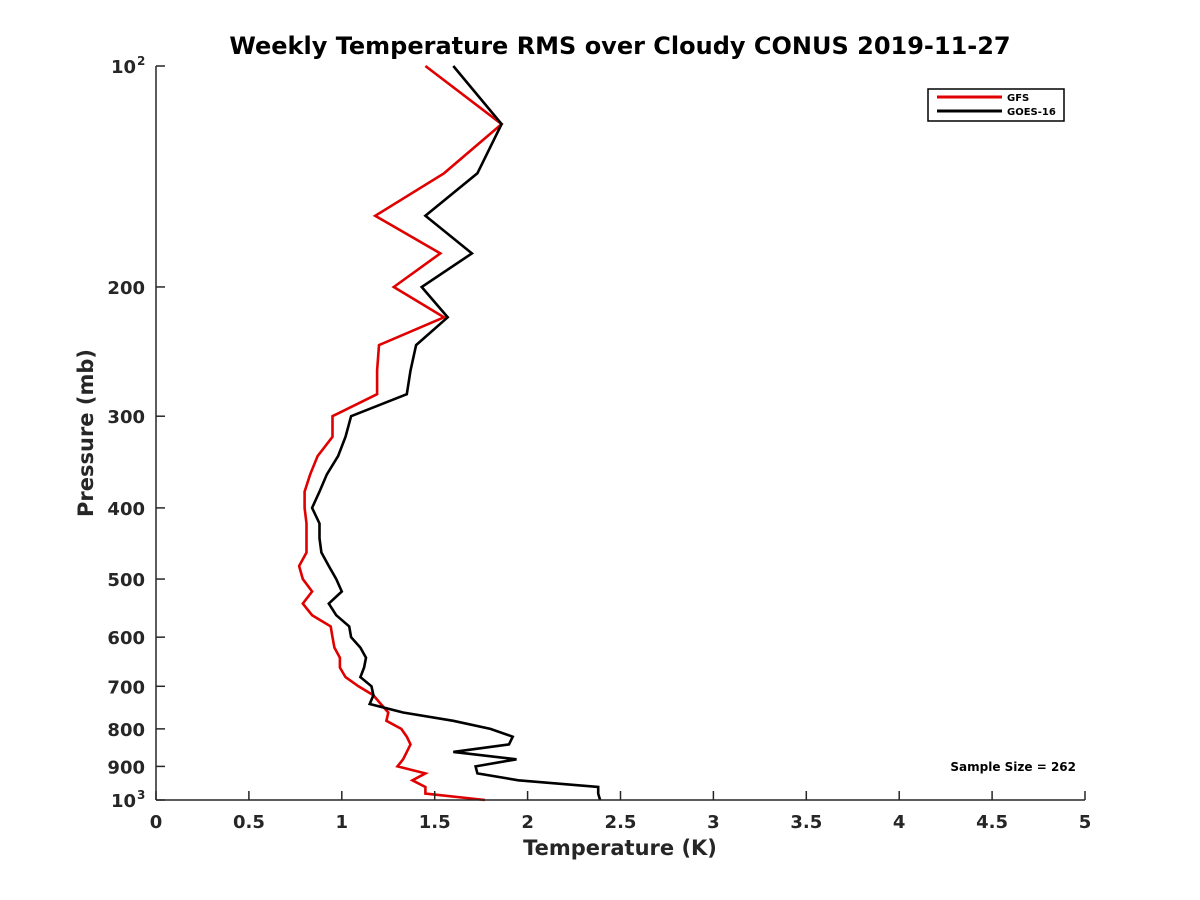 Image resolution: width=1200 pixels, height=900 pixels. What do you see at coordinates (899, 822) in the screenshot?
I see `x-tick-label: 4` at bounding box center [899, 822].